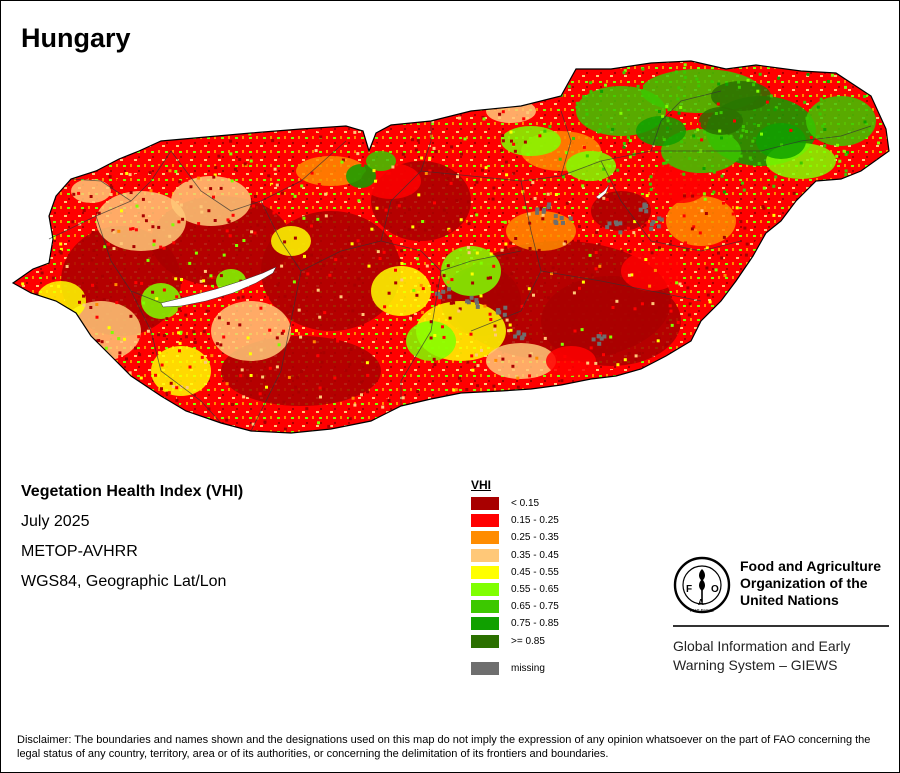 The height and width of the screenshot is (773, 900). What do you see at coordinates (132, 491) in the screenshot?
I see `index-name: Vegetation Health Index (VHI)` at bounding box center [132, 491].